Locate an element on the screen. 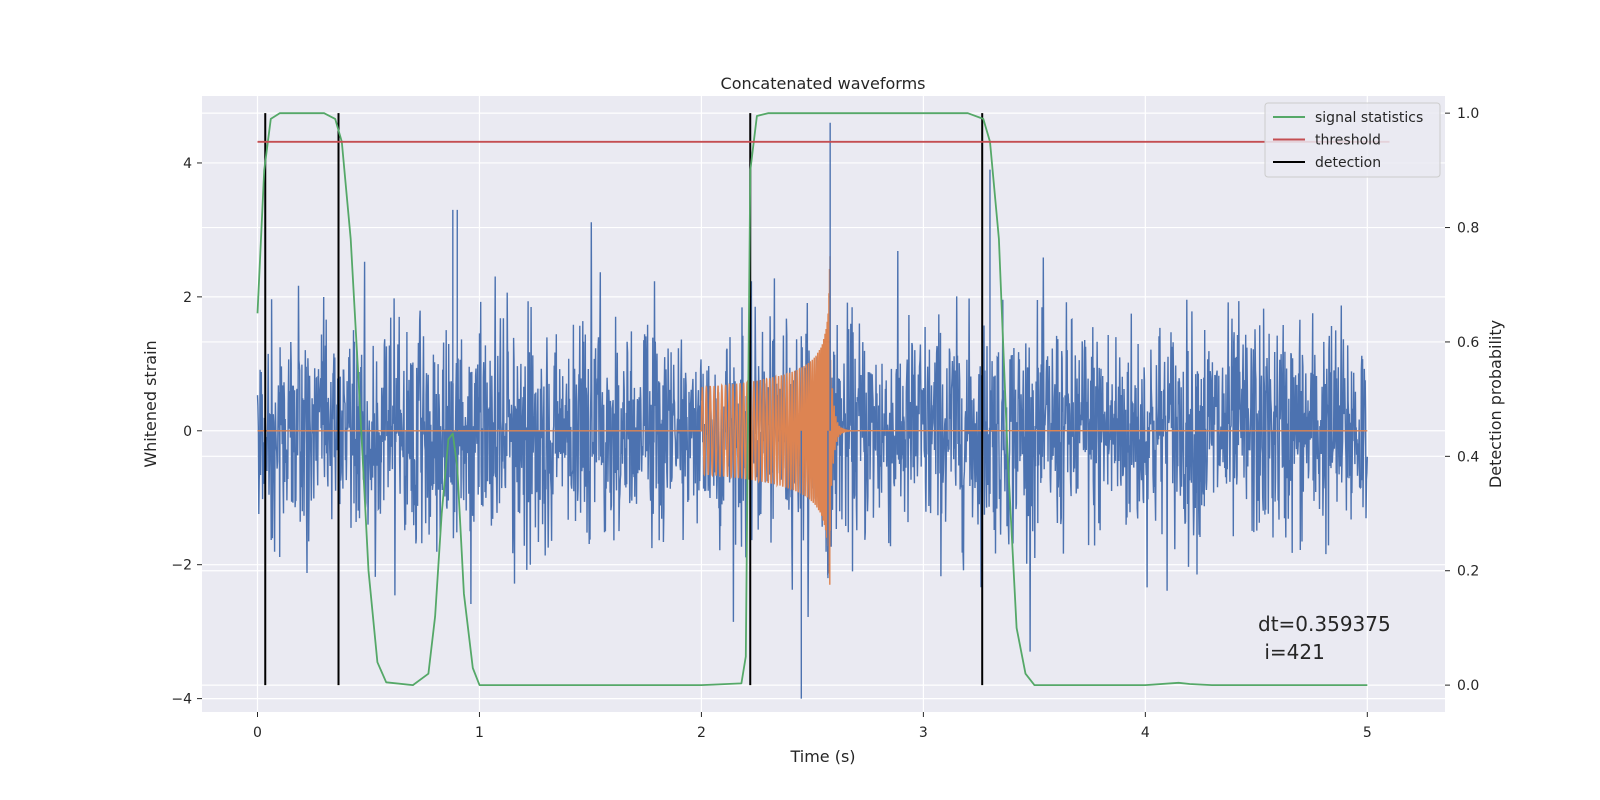 This screenshot has height=800, width=1600. y2-tick-label: 0.4 is located at coordinates (1468, 457).